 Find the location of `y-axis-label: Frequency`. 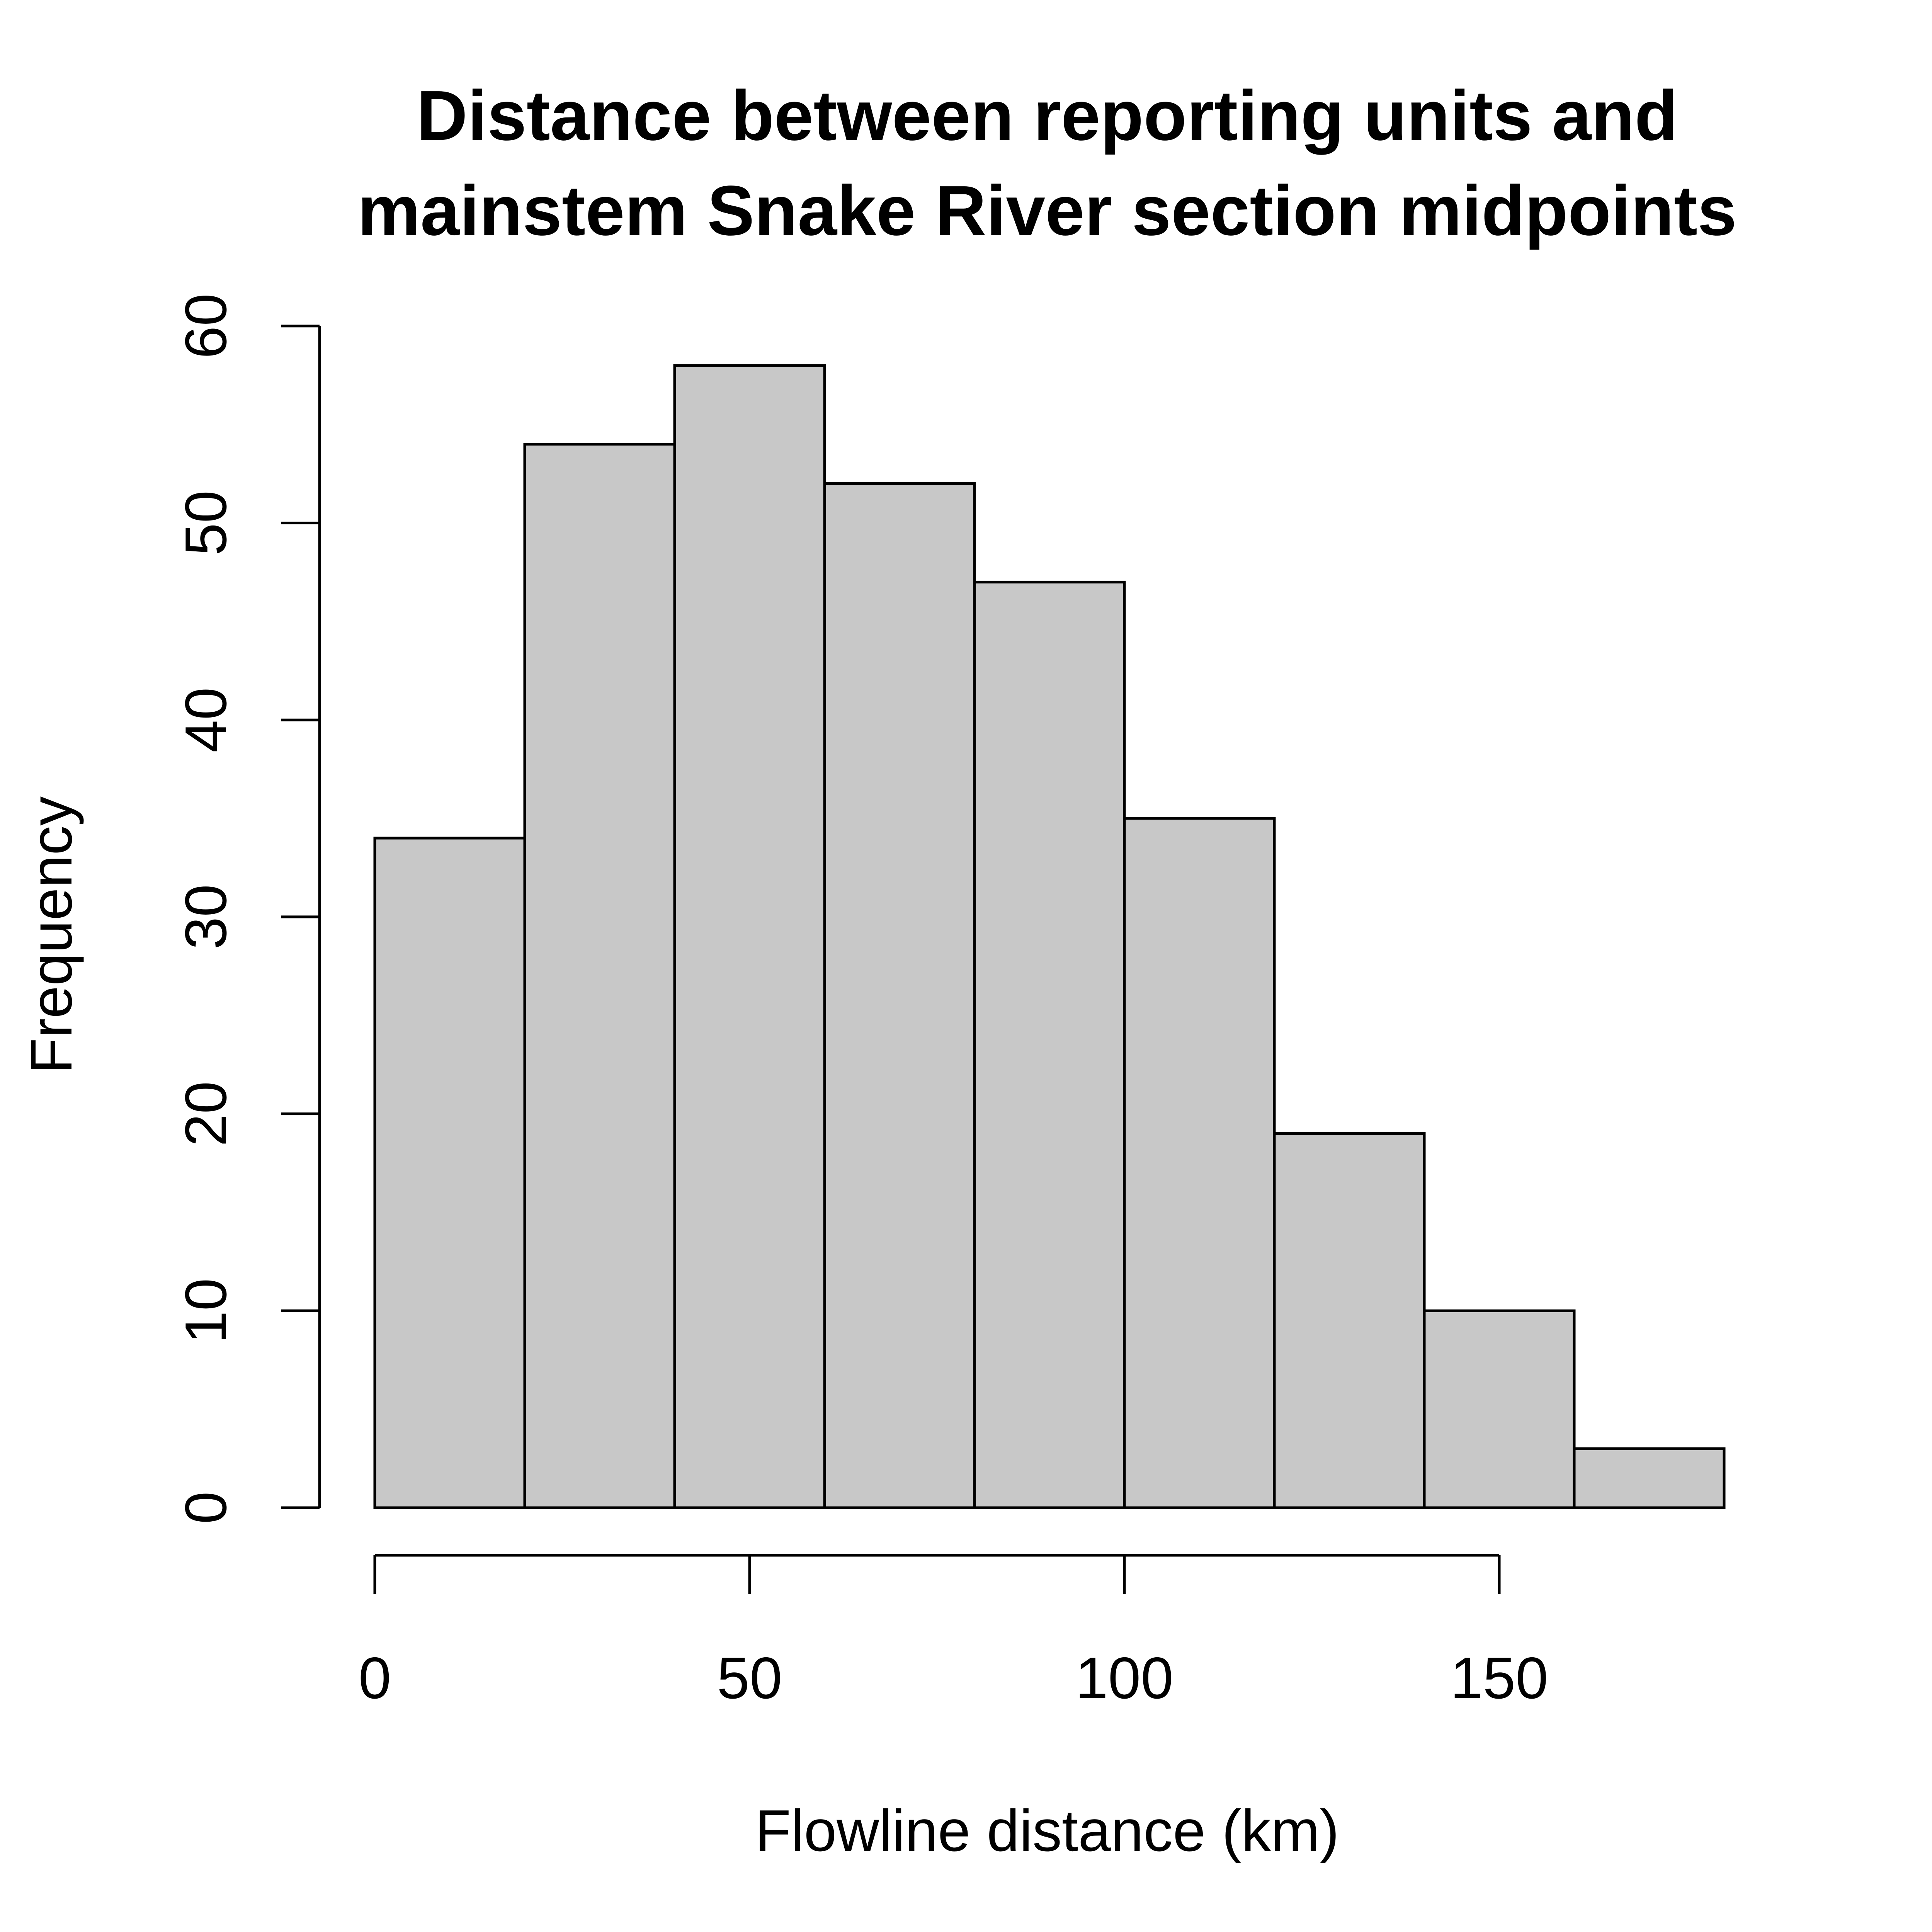

y-axis-label: Frequency is located at coordinates (51, 935).